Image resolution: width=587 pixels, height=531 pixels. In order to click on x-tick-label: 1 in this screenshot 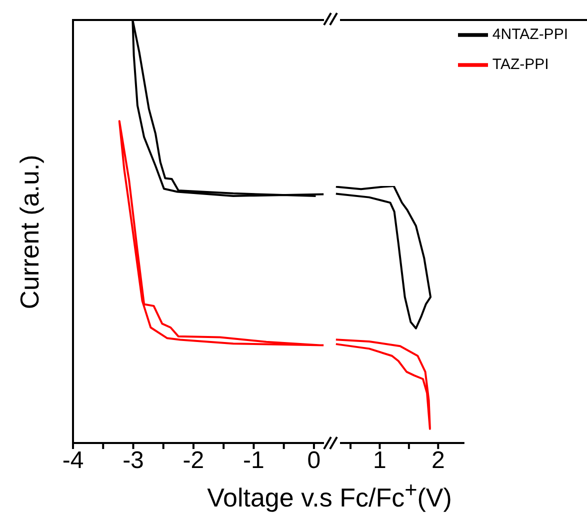, I will do `click(379, 460)`.